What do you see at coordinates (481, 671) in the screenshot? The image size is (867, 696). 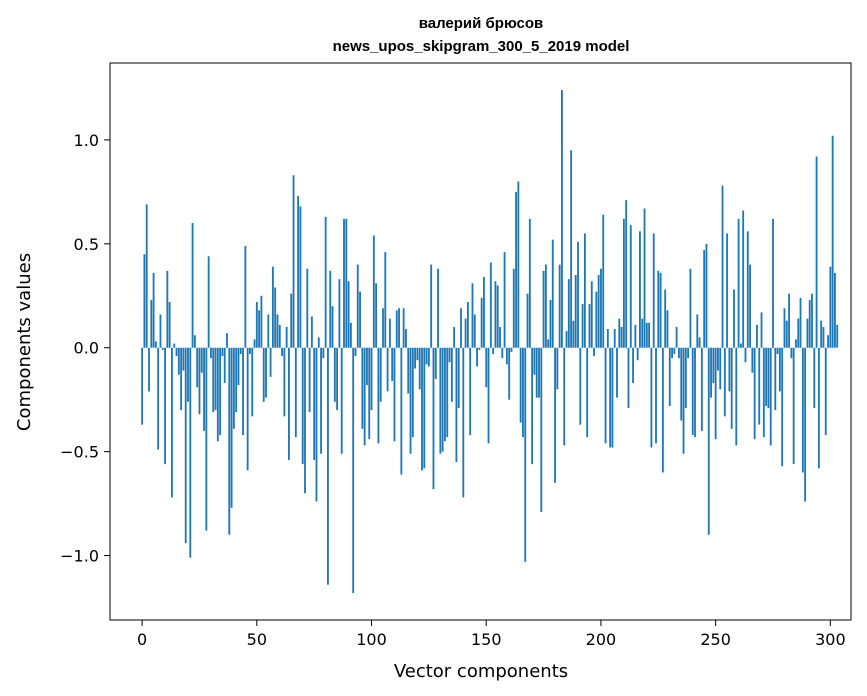 I see `x-axis-label: Vector components` at bounding box center [481, 671].